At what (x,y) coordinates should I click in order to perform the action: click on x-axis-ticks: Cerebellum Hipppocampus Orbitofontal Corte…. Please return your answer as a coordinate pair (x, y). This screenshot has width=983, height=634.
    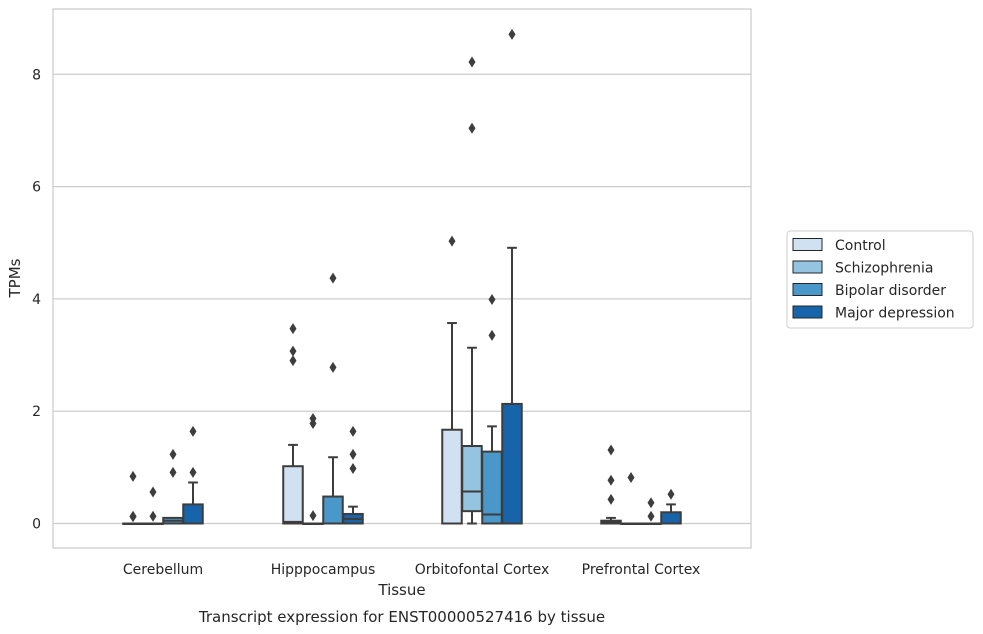
    Looking at the image, I should click on (411, 570).